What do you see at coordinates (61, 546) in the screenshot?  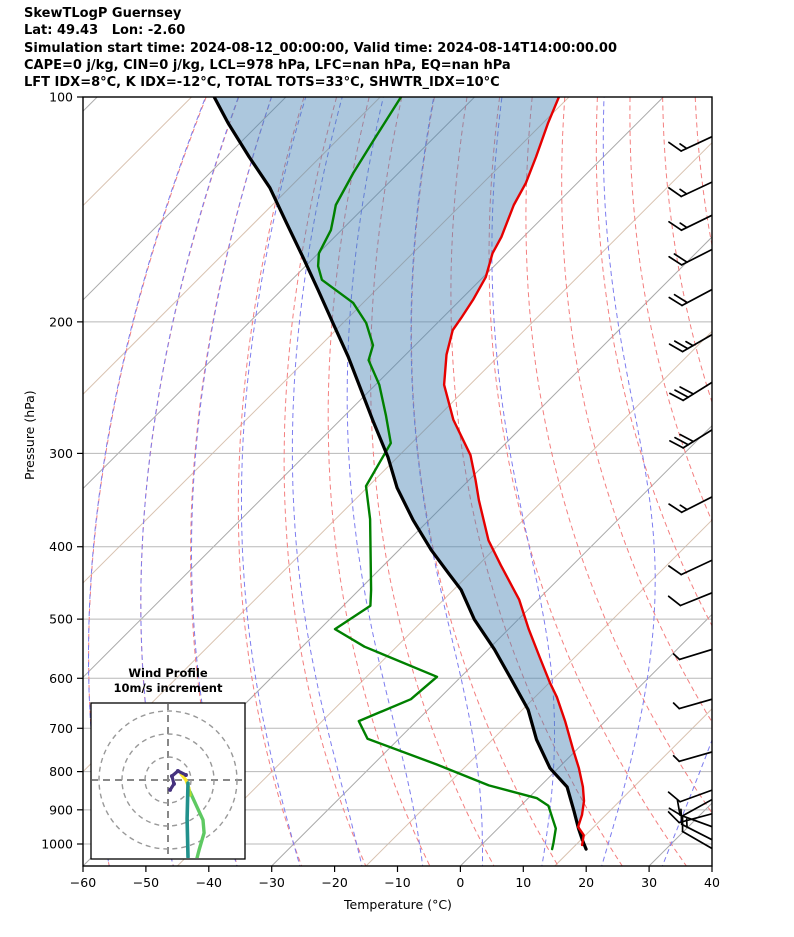 I see `y-tick-label: 400` at bounding box center [61, 546].